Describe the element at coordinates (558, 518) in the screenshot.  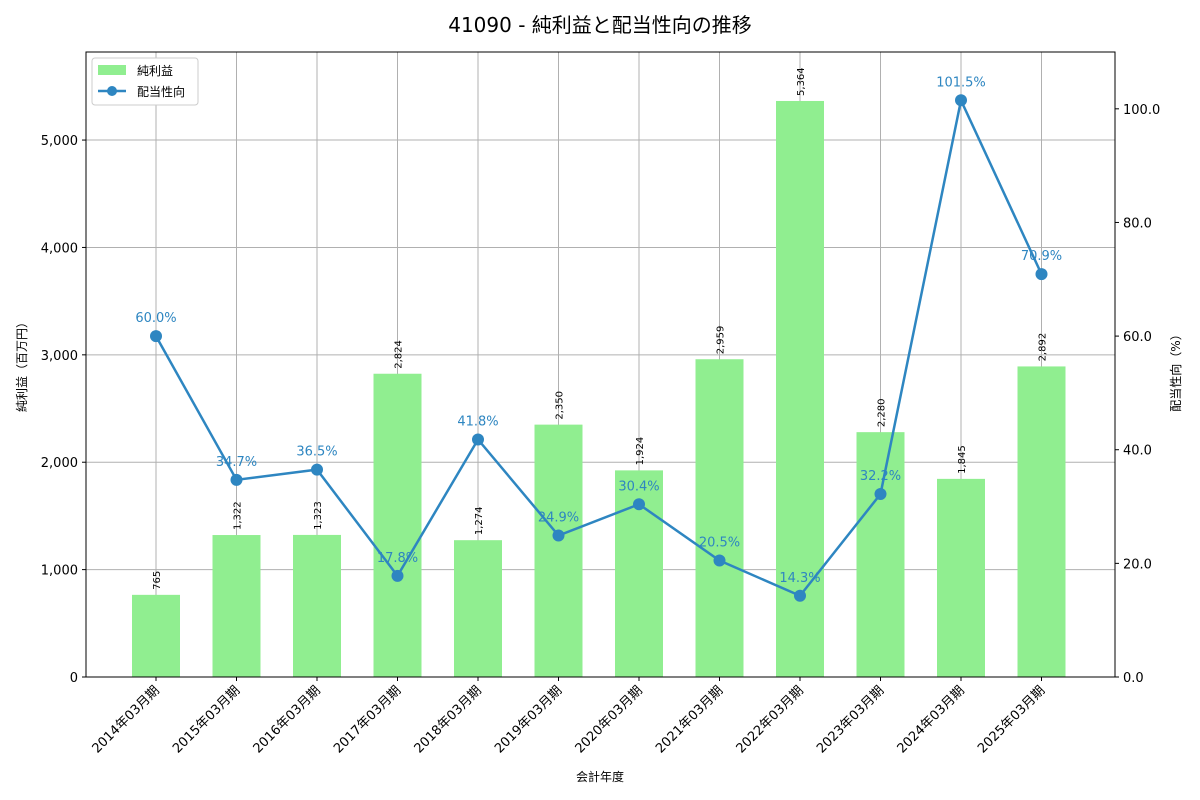
I see `line-value-label: 24.9%` at that location.